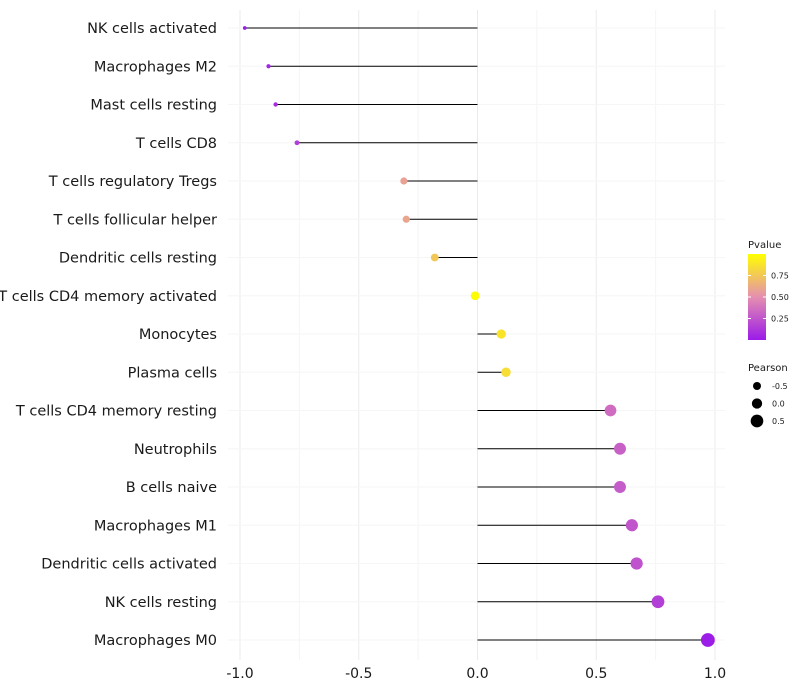  What do you see at coordinates (768, 290) in the screenshot?
I see `pvalue-legend: Pvalue 0.75 0.50 0.25` at bounding box center [768, 290].